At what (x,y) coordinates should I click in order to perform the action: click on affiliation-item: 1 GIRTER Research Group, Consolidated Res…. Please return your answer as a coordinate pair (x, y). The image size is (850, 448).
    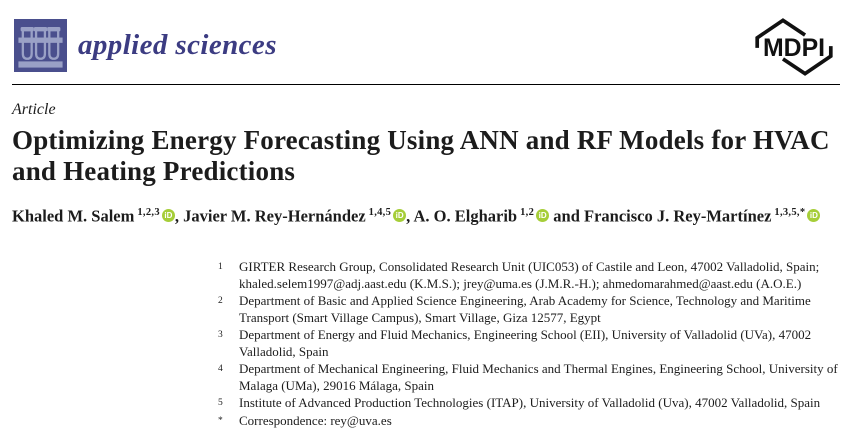
    Looking at the image, I should click on (534, 275).